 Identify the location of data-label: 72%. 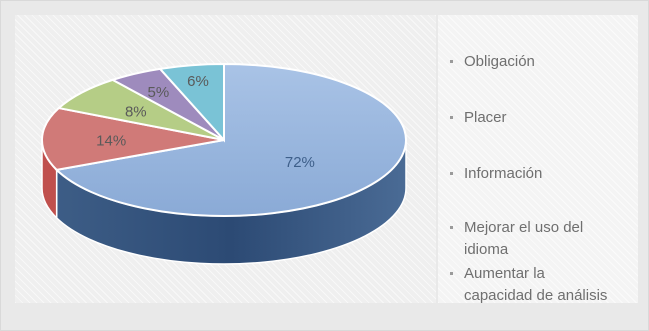
(300, 162).